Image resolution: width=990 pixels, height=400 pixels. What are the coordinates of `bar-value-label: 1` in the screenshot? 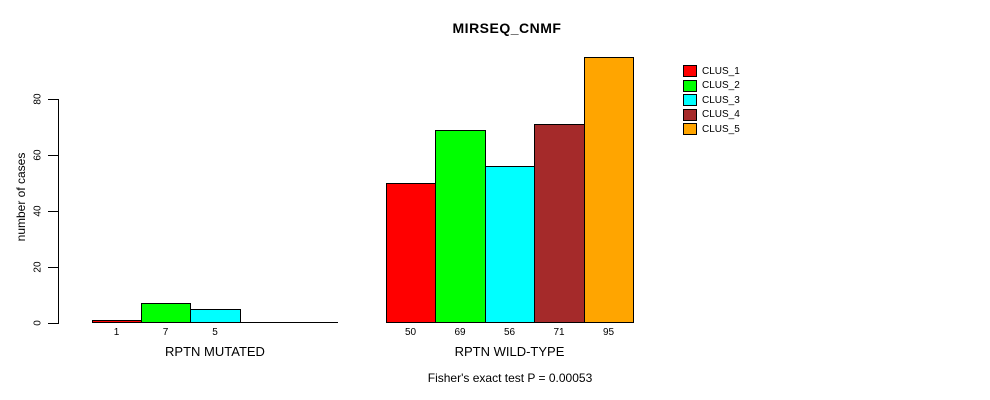 It's located at (116, 332).